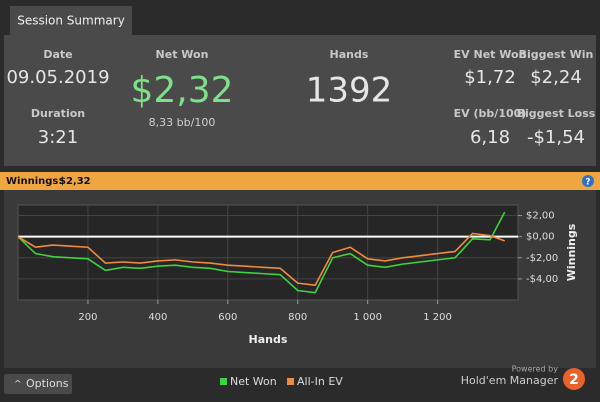 The height and width of the screenshot is (402, 600). I want to click on net-won-value: $2,32, so click(181, 90).